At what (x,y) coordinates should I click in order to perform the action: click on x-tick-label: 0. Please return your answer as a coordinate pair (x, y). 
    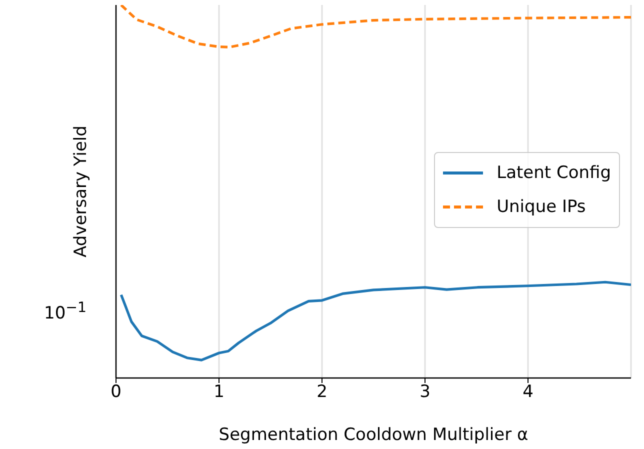
    Looking at the image, I should click on (116, 392).